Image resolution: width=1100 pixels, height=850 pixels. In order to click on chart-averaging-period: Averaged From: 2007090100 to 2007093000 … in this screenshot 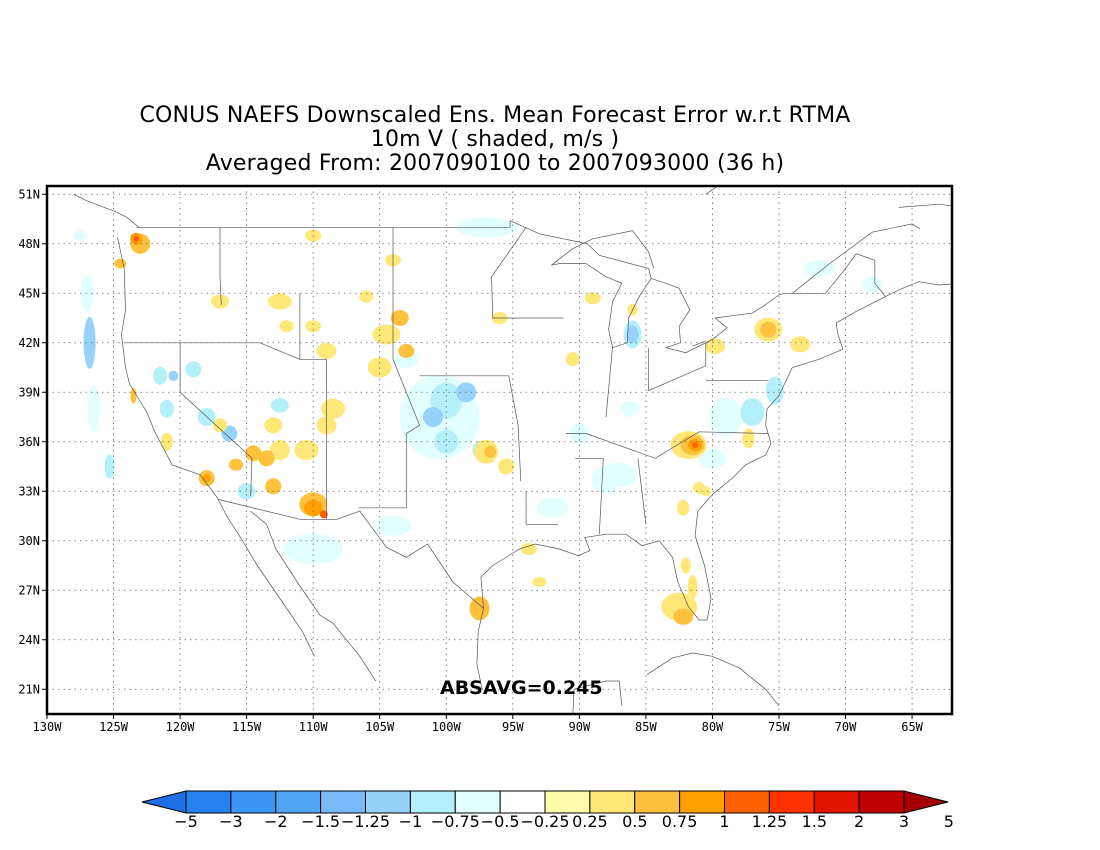, I will do `click(495, 163)`.